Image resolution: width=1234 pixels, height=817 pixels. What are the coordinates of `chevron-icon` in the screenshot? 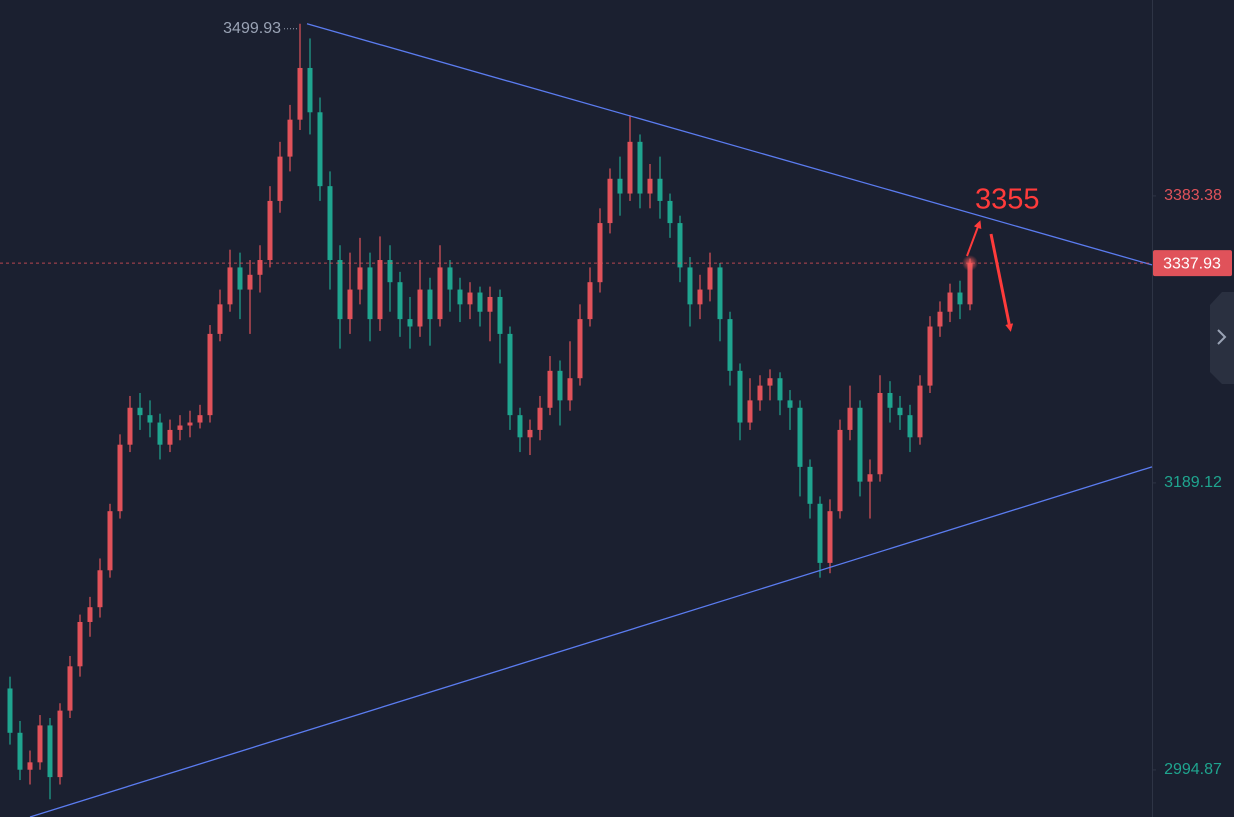 It's located at (1222, 337).